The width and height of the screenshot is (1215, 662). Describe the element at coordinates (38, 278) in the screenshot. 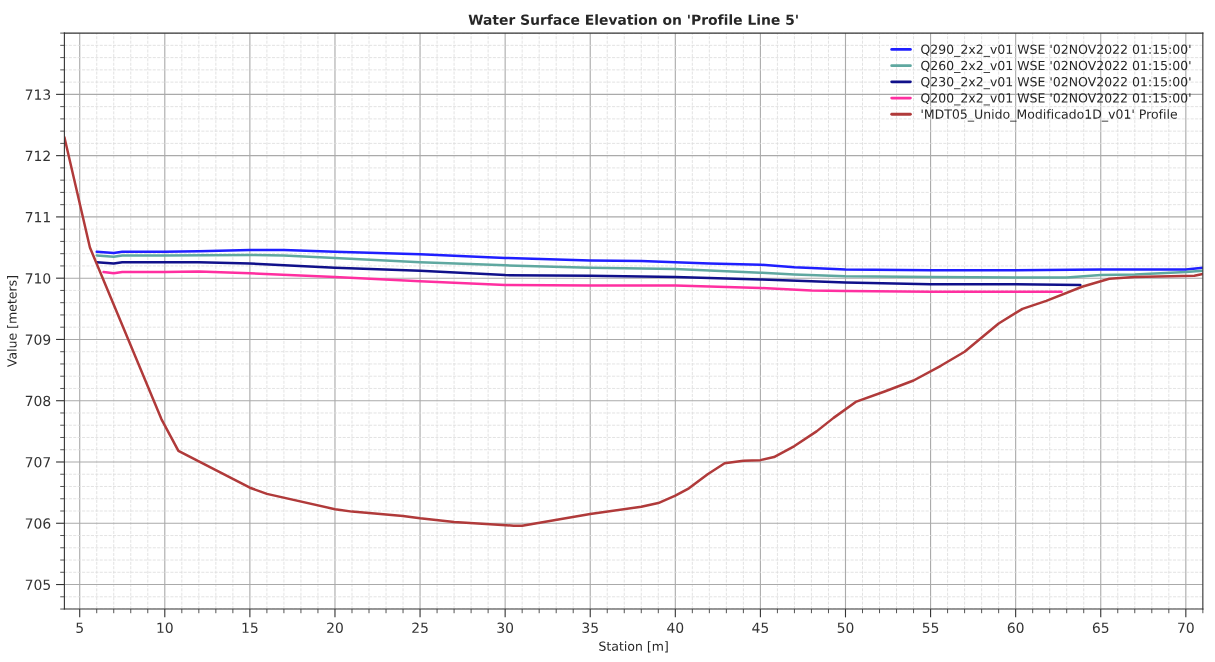

I see `y-tick-label: 710` at that location.